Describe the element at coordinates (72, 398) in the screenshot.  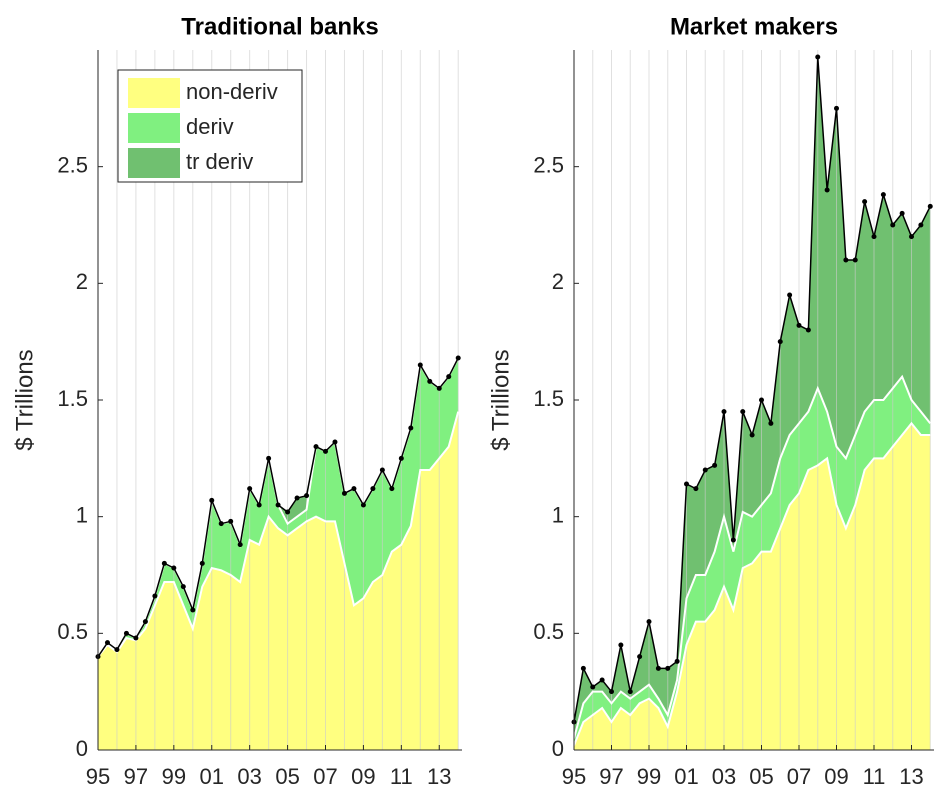
I see `y-tick-label: 1.5` at that location.